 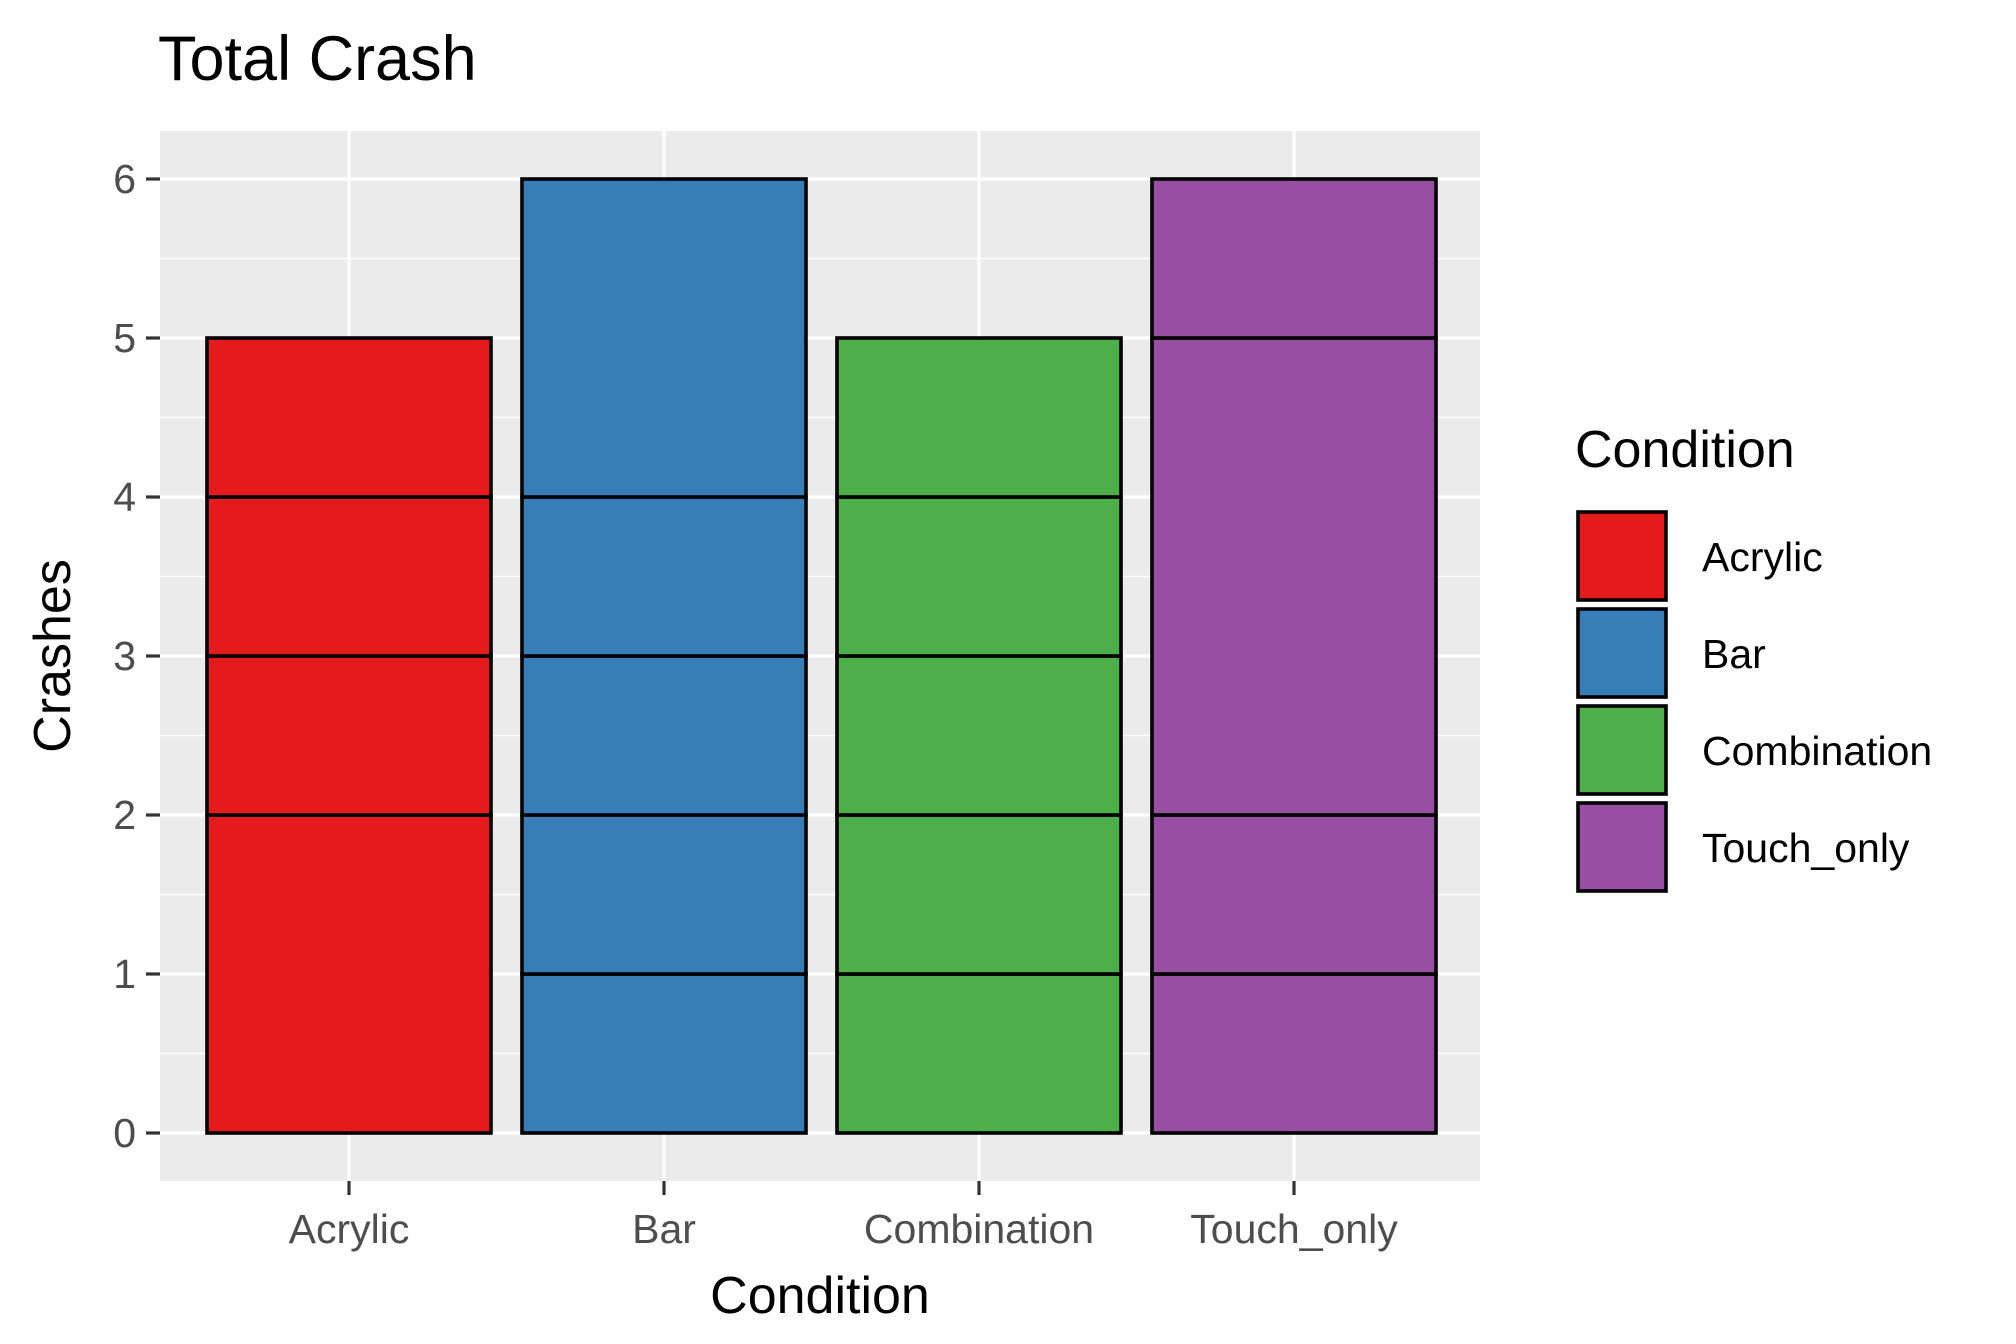 I want to click on y-tick-label: 2, so click(x=124, y=815).